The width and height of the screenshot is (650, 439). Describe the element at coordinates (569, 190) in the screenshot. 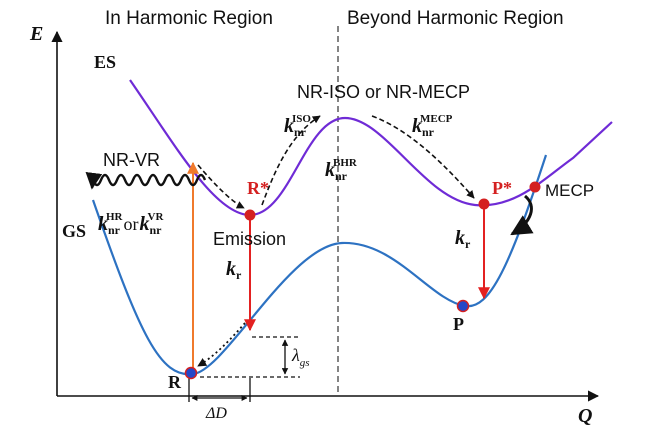

I see `label-mecp: MECP` at that location.